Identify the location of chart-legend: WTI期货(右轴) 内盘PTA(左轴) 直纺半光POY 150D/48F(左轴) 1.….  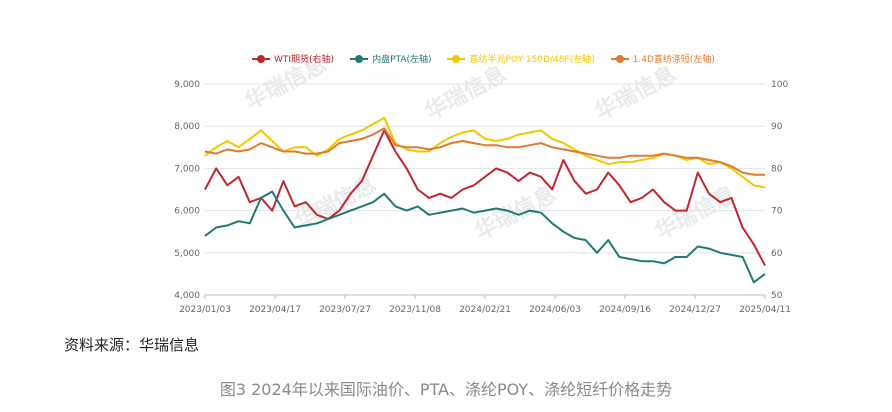
(483, 58).